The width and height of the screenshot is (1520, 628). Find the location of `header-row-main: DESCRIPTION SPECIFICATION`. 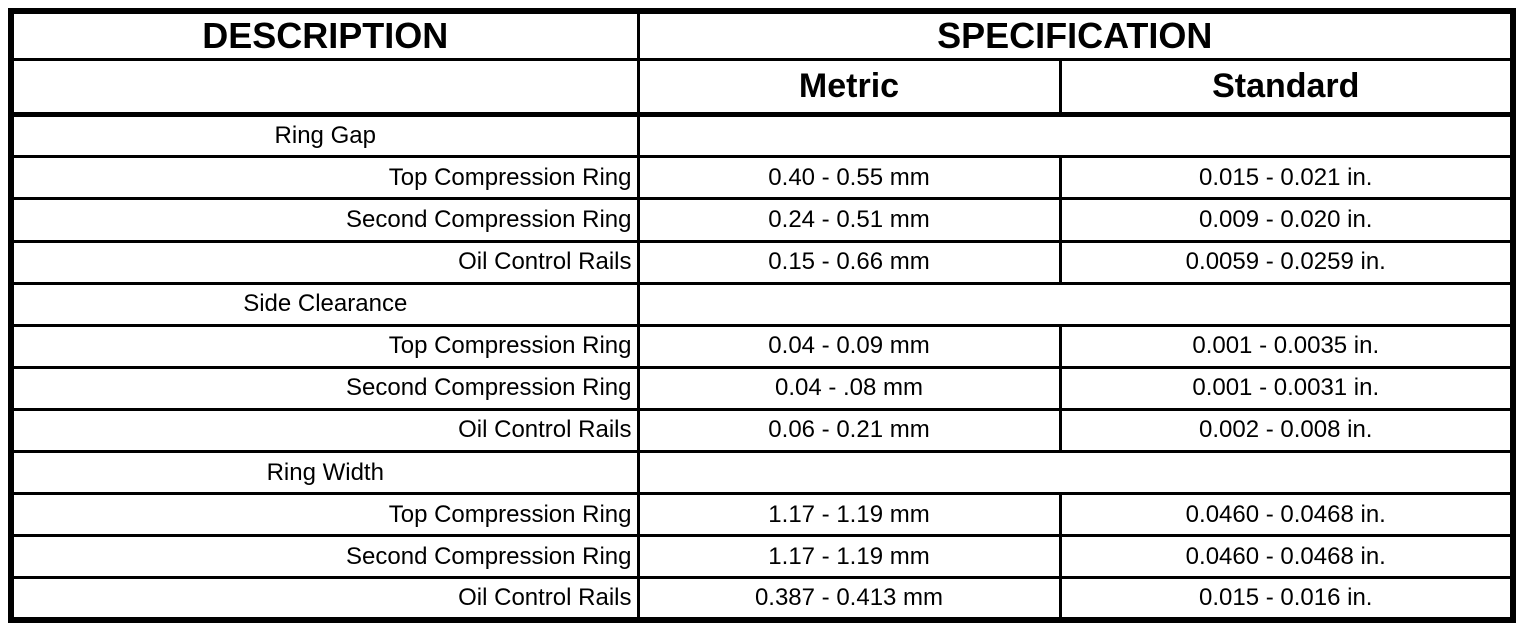

header-row-main: DESCRIPTION SPECIFICATION is located at coordinates (762, 35).